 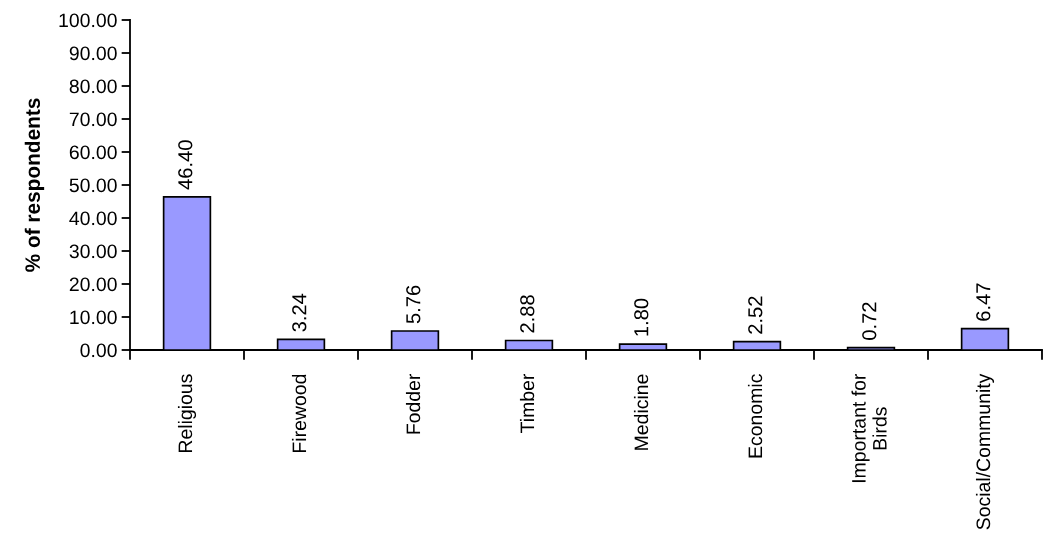 What do you see at coordinates (93, 53) in the screenshot?
I see `y-tick-label: 90.00` at bounding box center [93, 53].